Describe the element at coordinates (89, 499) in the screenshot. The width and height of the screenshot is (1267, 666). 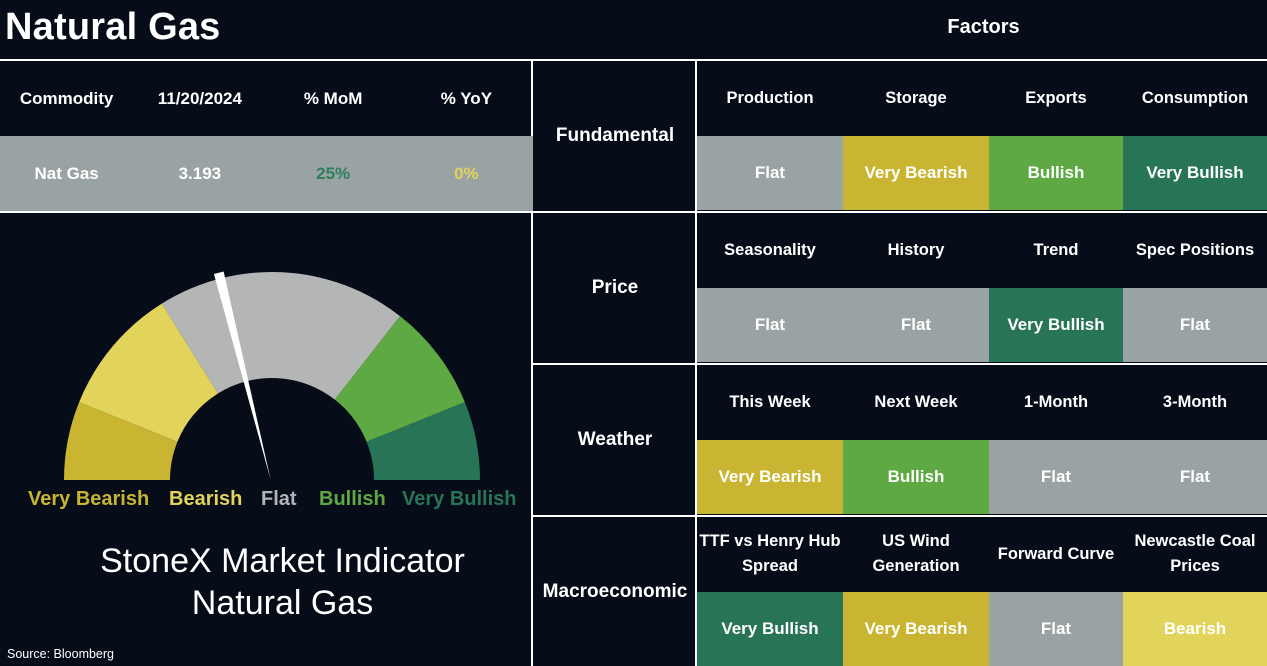
I see `gauge-label-very-bearish: Very Bearish` at that location.